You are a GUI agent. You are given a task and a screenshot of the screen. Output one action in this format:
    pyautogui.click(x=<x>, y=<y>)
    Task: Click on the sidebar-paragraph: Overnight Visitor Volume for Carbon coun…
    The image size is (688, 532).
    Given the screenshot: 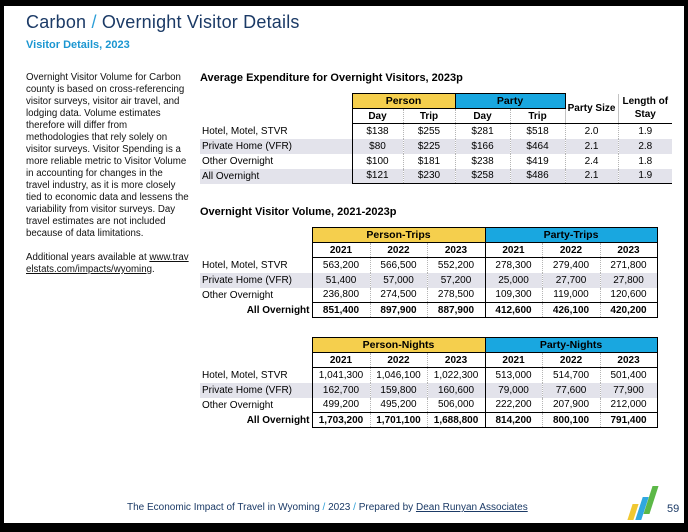 What is the action you would take?
    pyautogui.click(x=107, y=155)
    